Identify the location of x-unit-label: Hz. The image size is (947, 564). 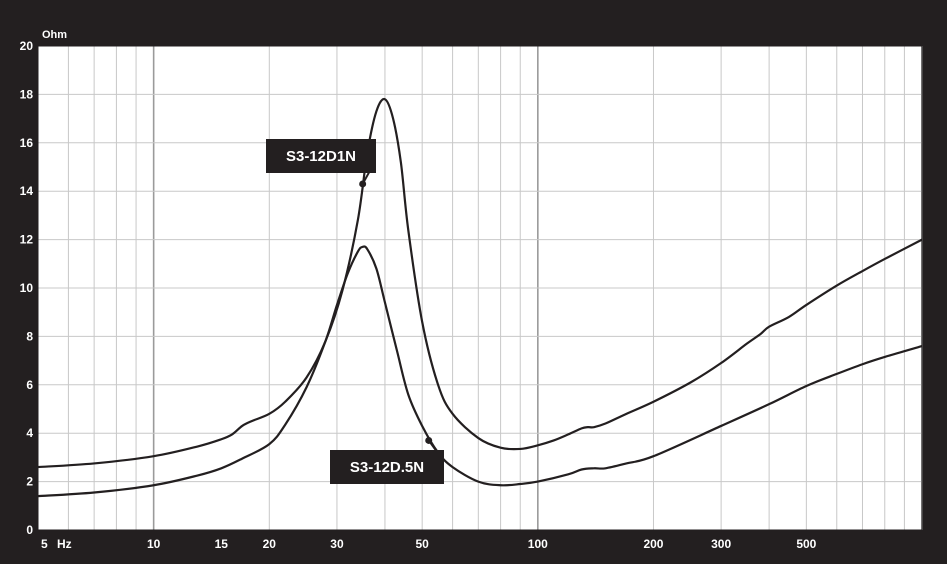
(64, 544).